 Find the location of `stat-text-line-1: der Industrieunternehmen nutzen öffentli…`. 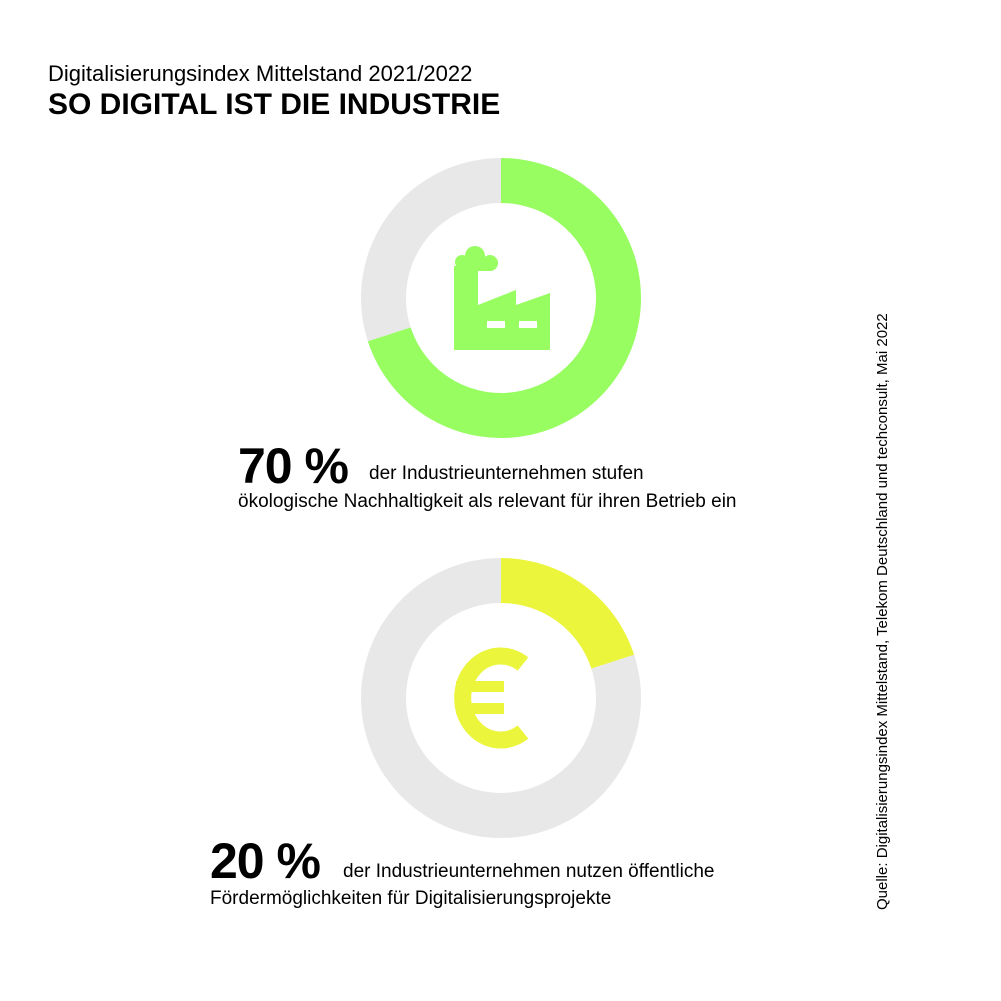

stat-text-line-1: der Industrieunternehmen nutzen öffentli… is located at coordinates (529, 871).